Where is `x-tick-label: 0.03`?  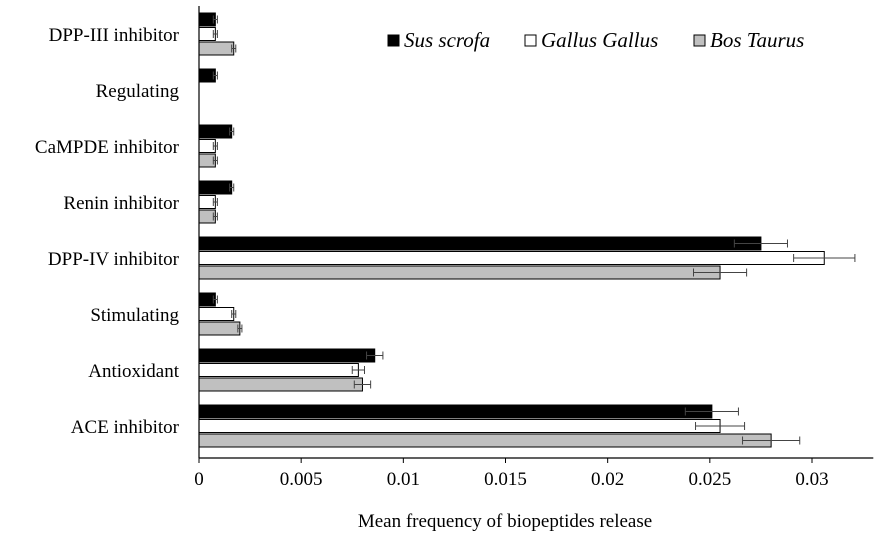
x-tick-label: 0.03 is located at coordinates (811, 479).